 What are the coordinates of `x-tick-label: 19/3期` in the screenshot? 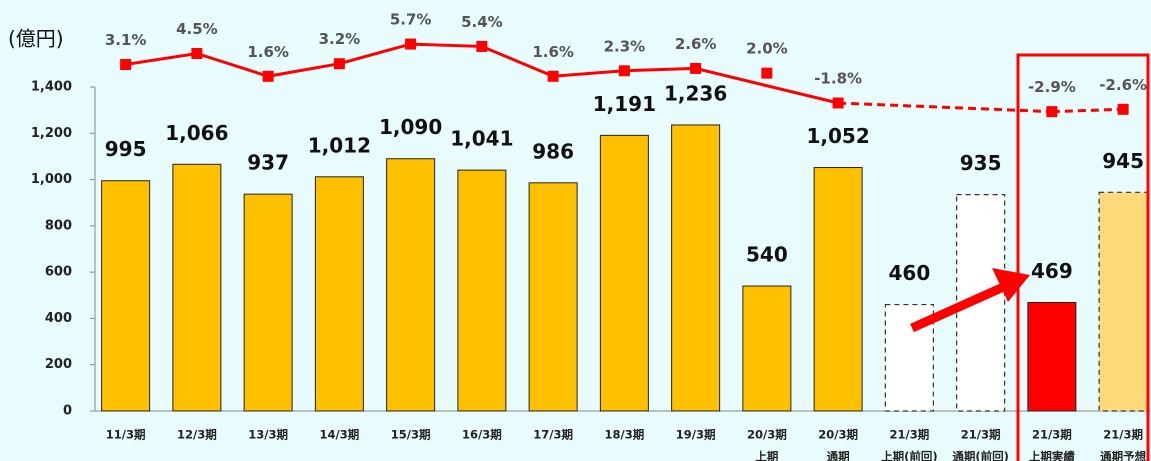 It's located at (696, 435).